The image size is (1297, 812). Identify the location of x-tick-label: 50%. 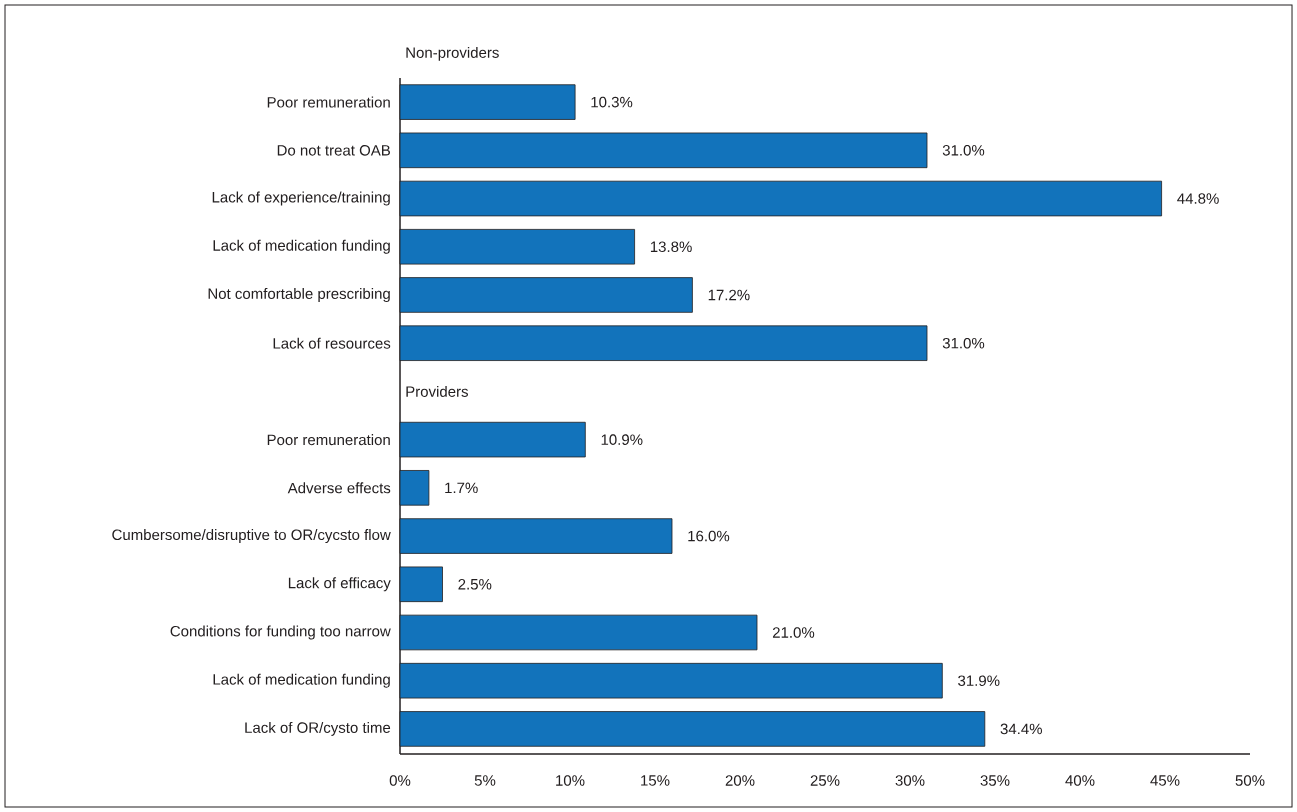
(1250, 780).